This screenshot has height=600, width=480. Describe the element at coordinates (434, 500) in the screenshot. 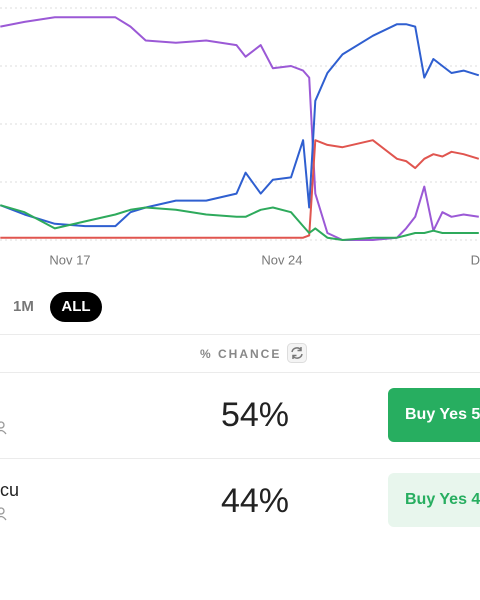

I see `buy-yes-button: Buy Yes 4` at that location.